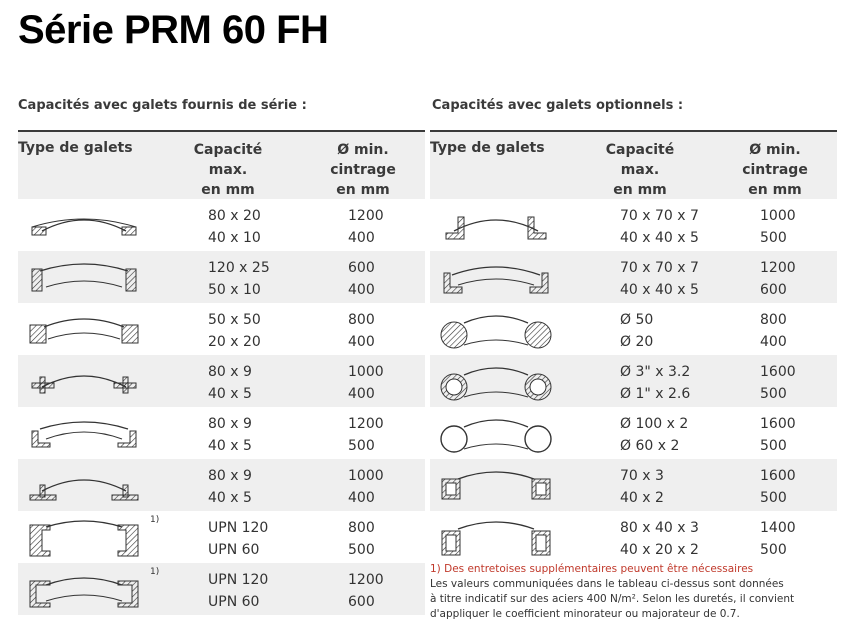 Image resolution: width=857 pixels, height=641 pixels. What do you see at coordinates (496, 280) in the screenshot?
I see `angle-edge-roll-icon` at bounding box center [496, 280].